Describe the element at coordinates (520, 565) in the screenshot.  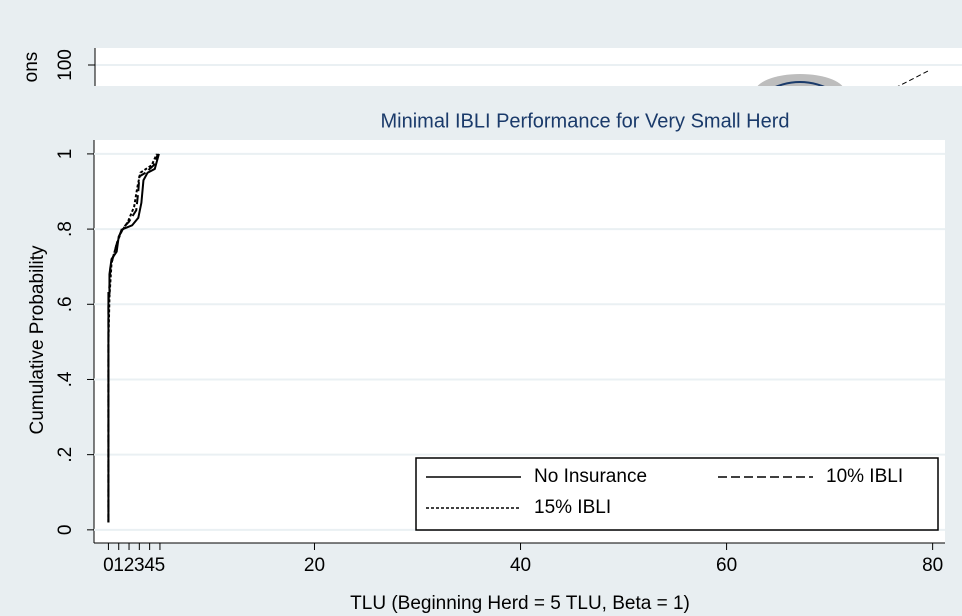
I see `x-tick-label: 40` at that location.